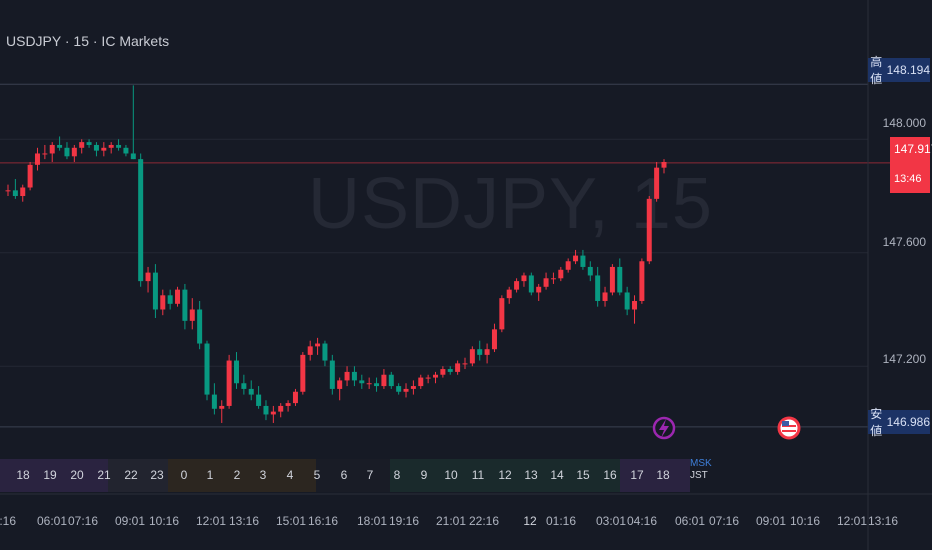 The image size is (932, 550). Describe the element at coordinates (237, 475) in the screenshot. I see `session-hour-label: 2` at that location.